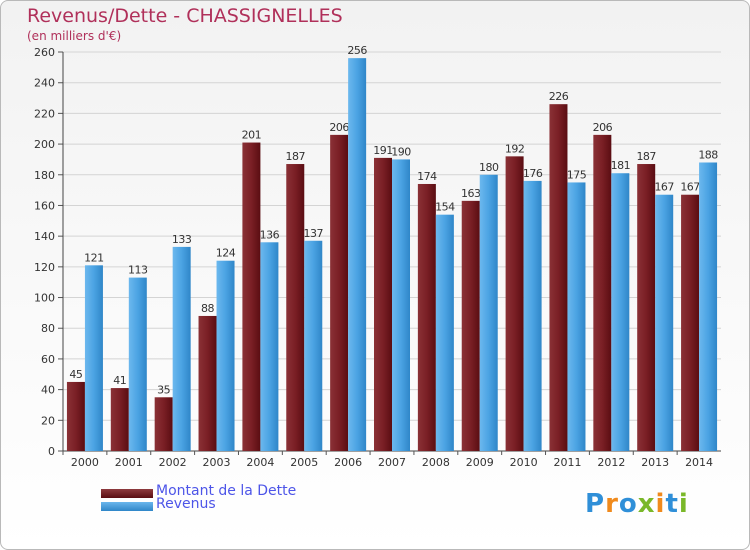  I want to click on legend-label-revenus: Revenus, so click(186, 504).